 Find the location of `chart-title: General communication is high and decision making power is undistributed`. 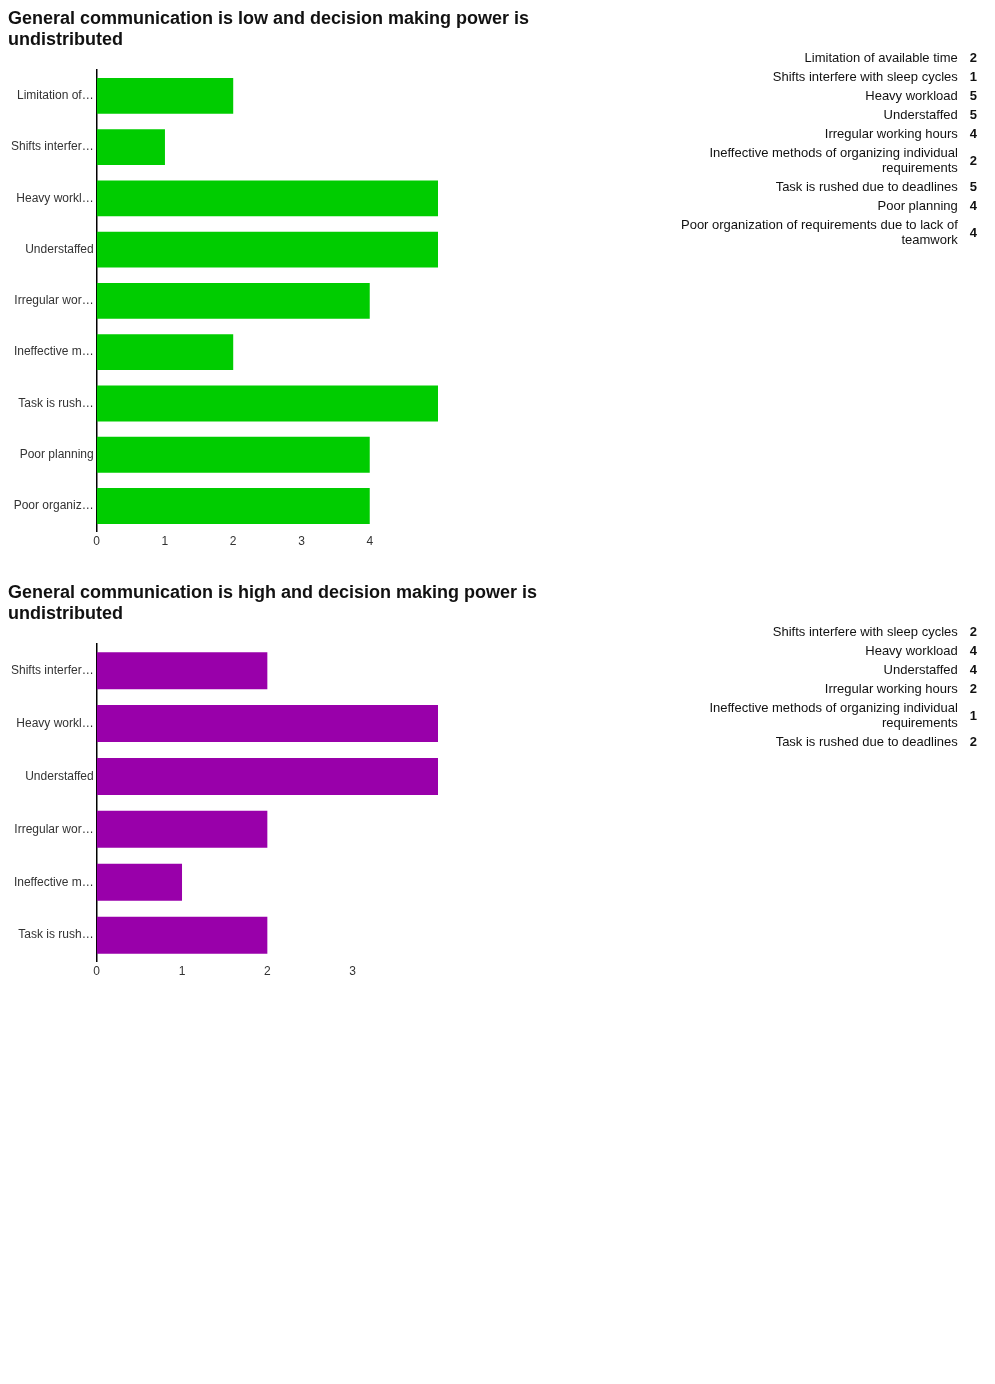

chart-title: General communication is high and decision making power is undistributed is located at coordinates (273, 603).